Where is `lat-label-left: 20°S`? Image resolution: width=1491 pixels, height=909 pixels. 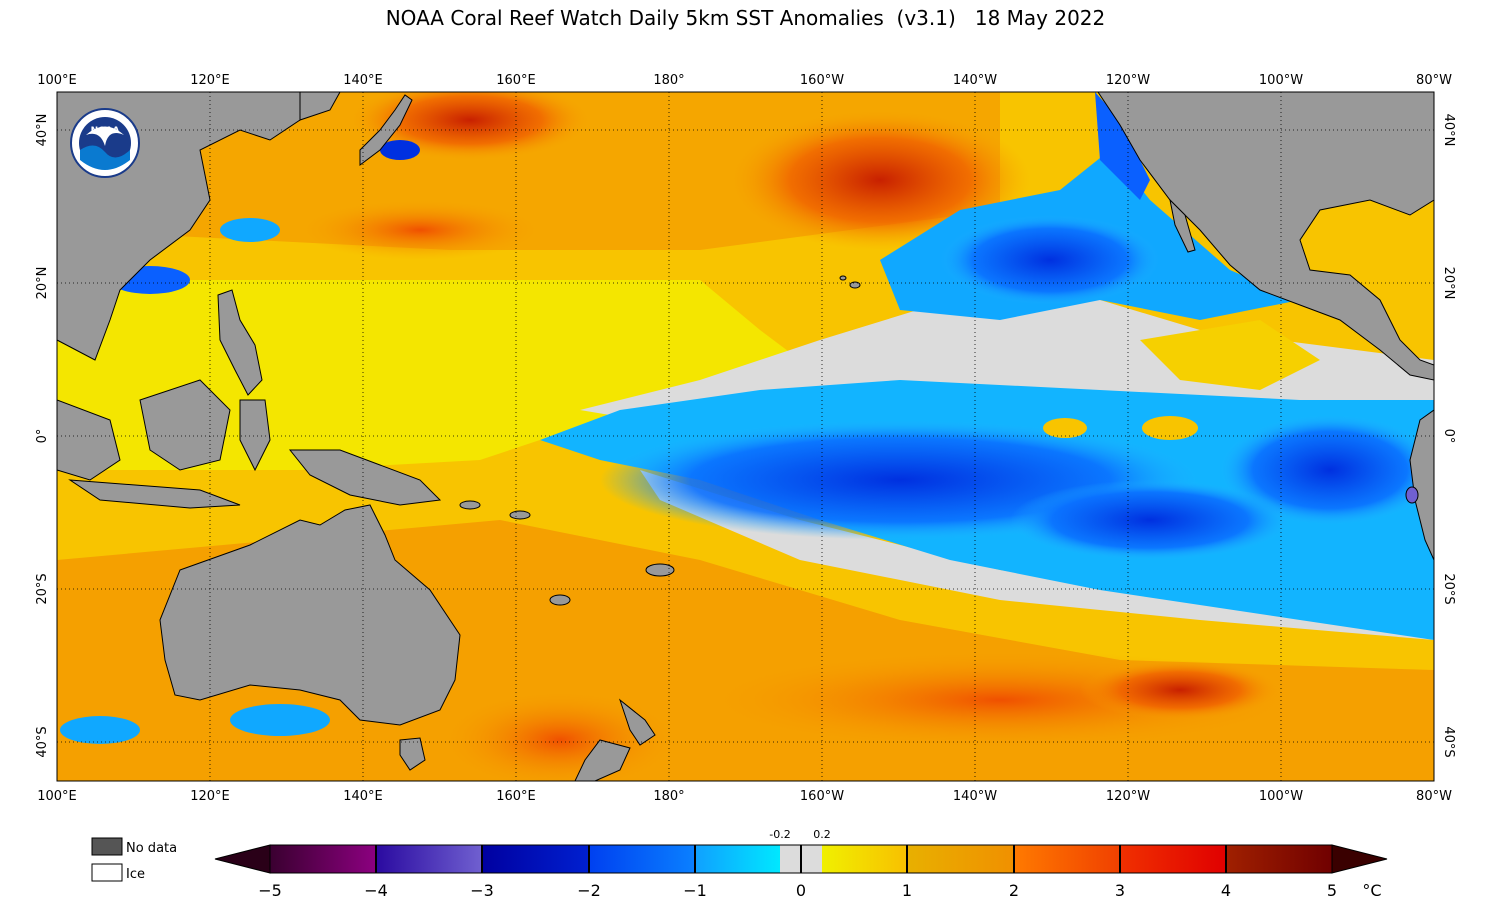
lat-label-left: 20°S is located at coordinates (42, 588).